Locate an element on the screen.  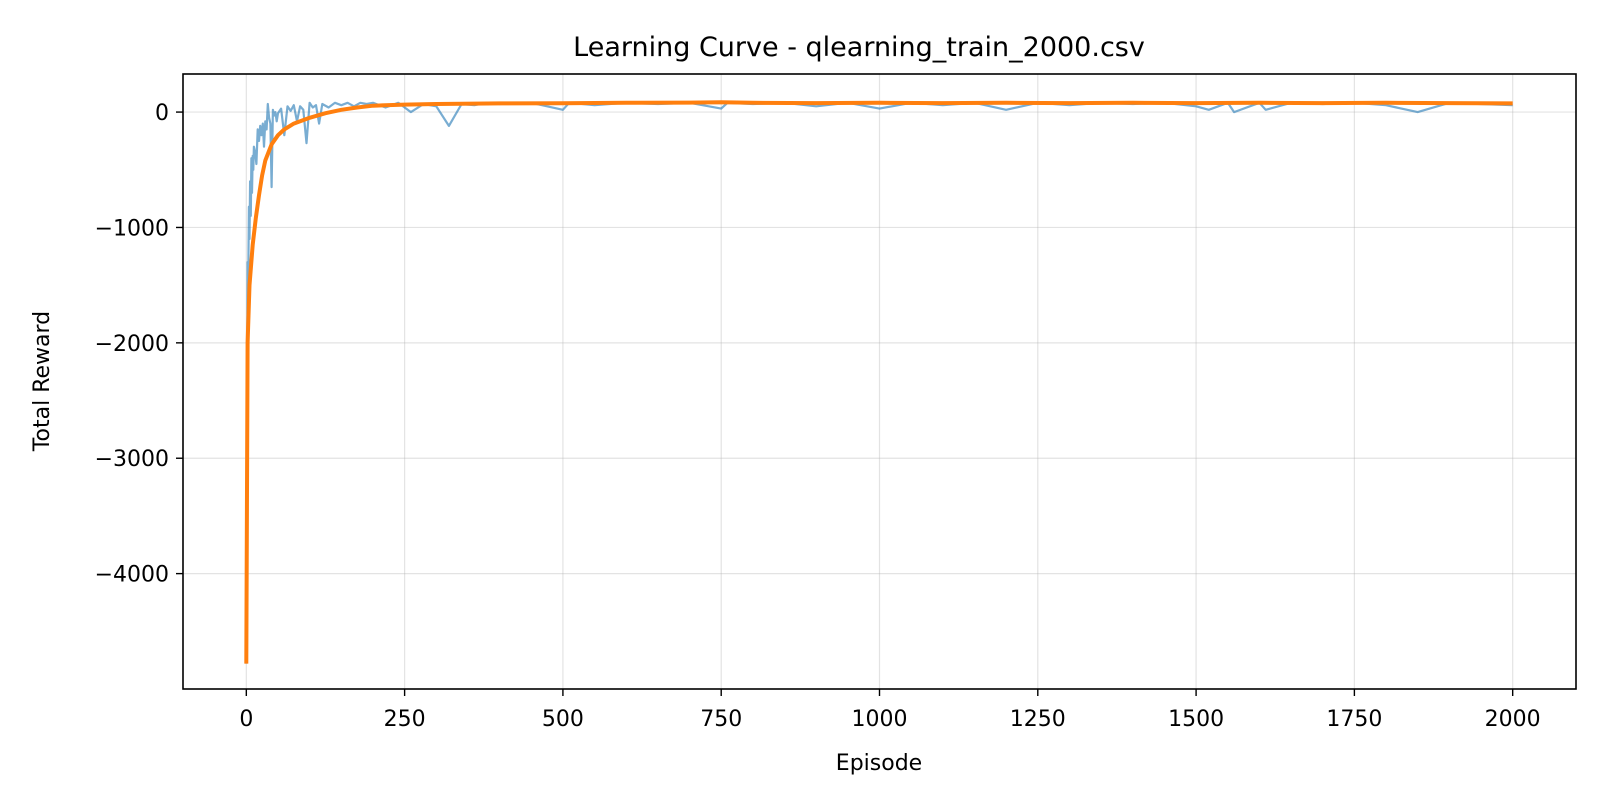
x-tick-label: 500 is located at coordinates (563, 719).